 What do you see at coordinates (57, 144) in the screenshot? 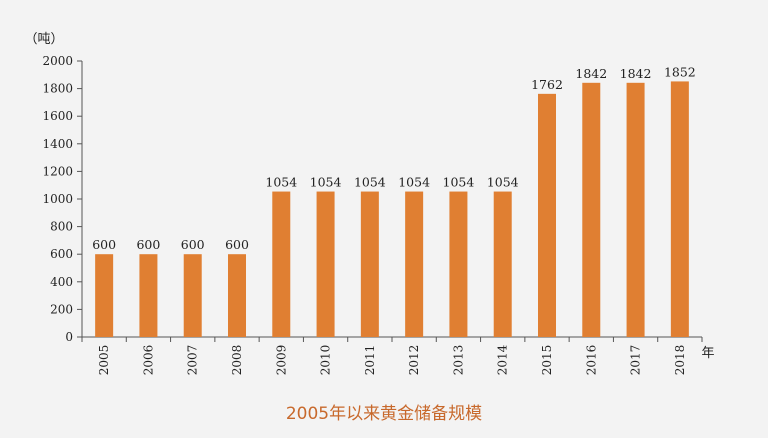
I see `y-tick-label: 1400` at bounding box center [57, 144].